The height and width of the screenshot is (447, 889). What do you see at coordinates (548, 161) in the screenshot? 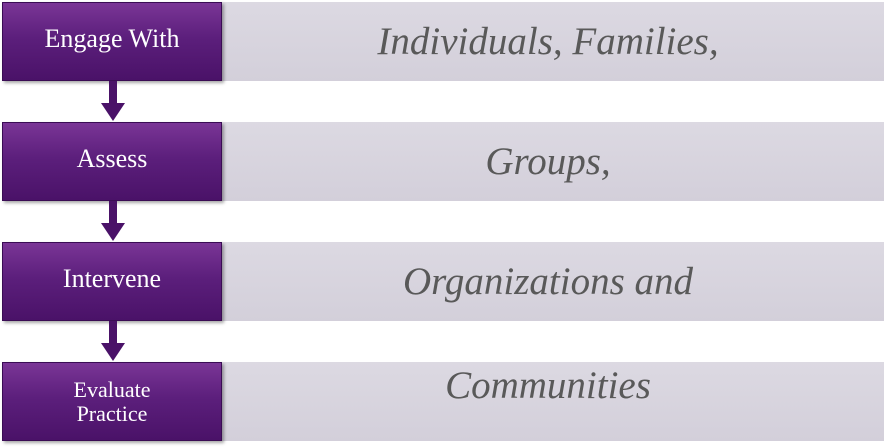
I see `target-label-2: Groups,` at bounding box center [548, 161].